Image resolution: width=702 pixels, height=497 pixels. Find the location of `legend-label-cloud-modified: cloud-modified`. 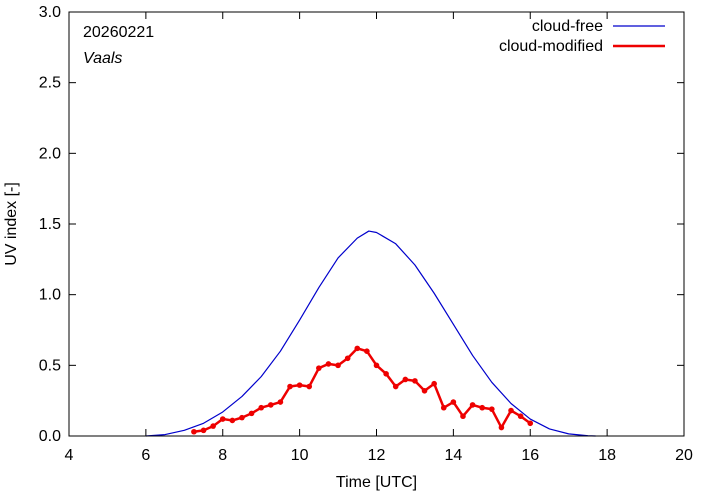

legend-label-cloud-modified: cloud-modified is located at coordinates (551, 46).